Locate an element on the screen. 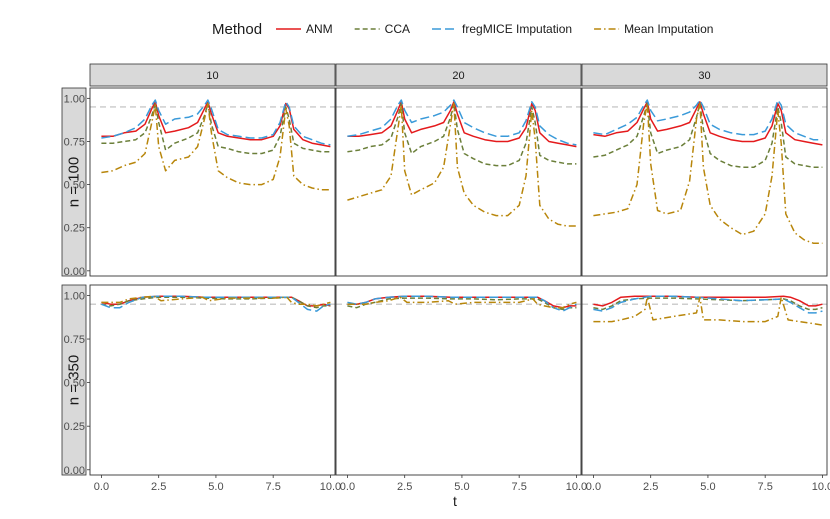  legend-label-fregmice-imputation: fregMICE Imputation is located at coordinates (517, 29).